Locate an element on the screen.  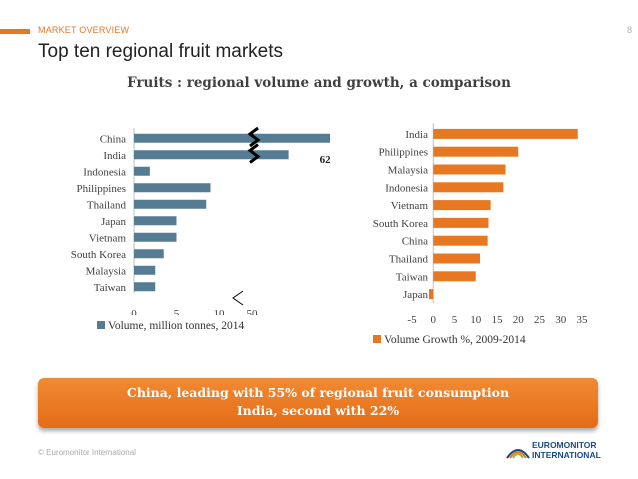
growth-category-malaysia: Malaysia is located at coordinates (408, 171).